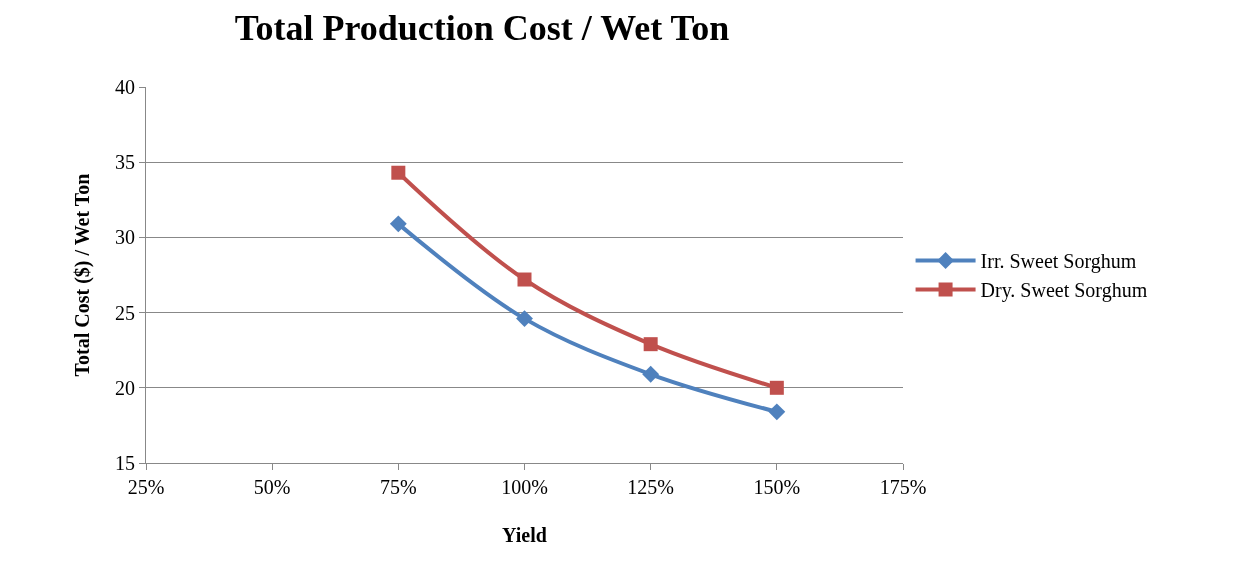 The height and width of the screenshot is (582, 1236). I want to click on y-tick-label: 25, so click(125, 312).